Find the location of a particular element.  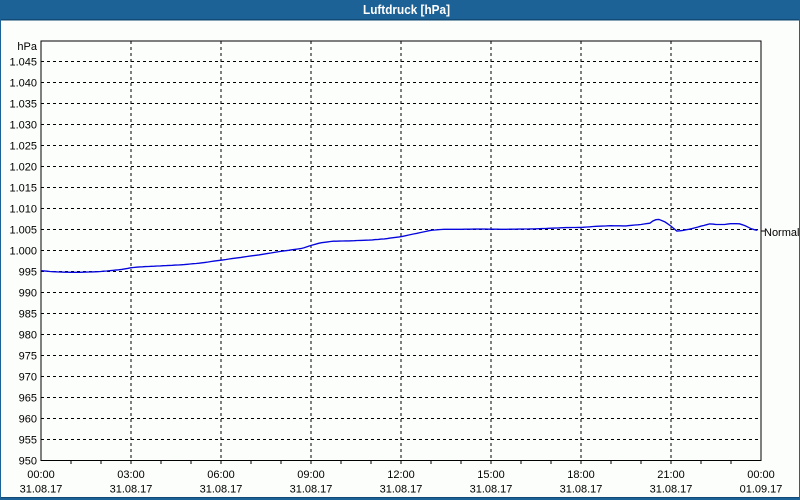

svg-text: 955 is located at coordinates (28, 441).